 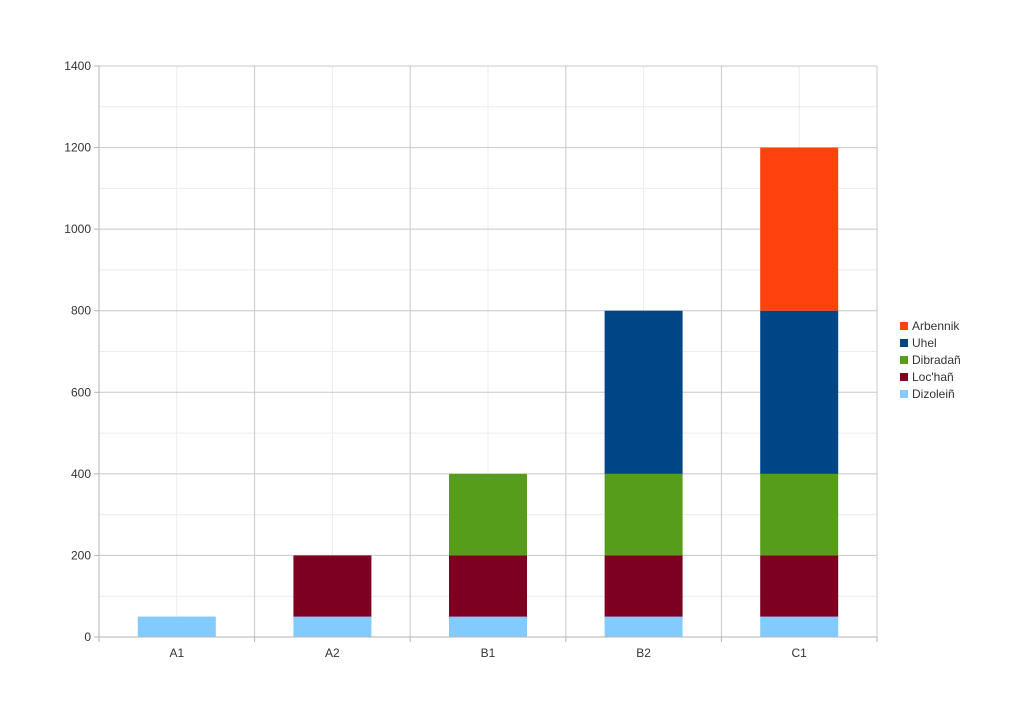 What do you see at coordinates (488, 653) in the screenshot?
I see `x-tick-label: B1` at bounding box center [488, 653].